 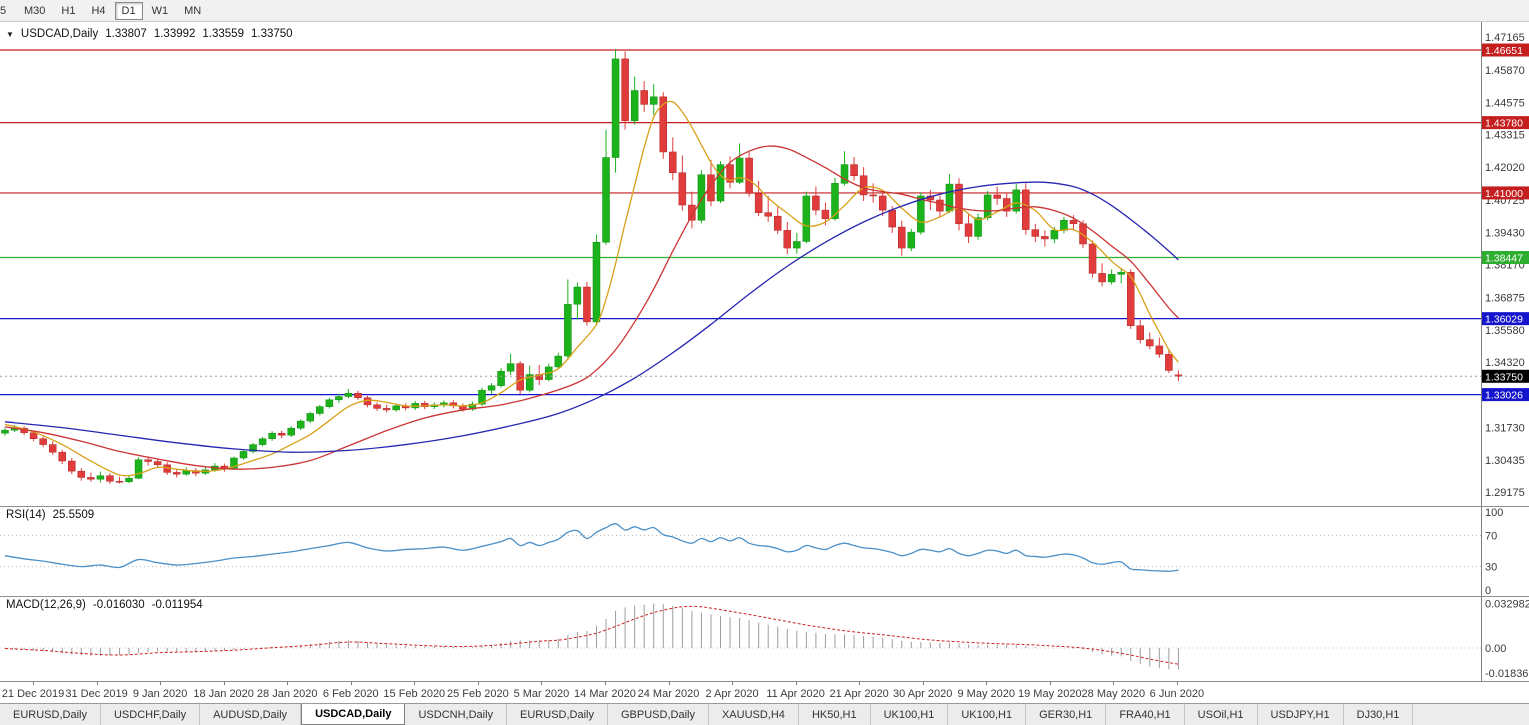 What do you see at coordinates (987, 714) in the screenshot?
I see `chart-tab-uk100-h1-10: UK100,H1` at bounding box center [987, 714].